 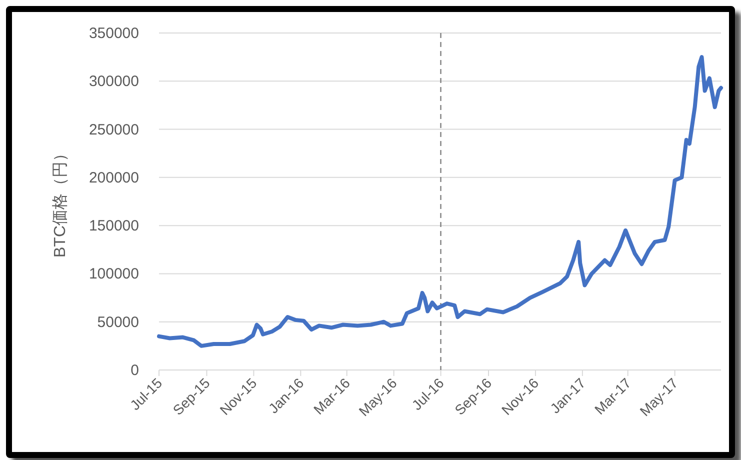 What do you see at coordinates (134, 370) in the screenshot?
I see `y-tick-label: 0` at bounding box center [134, 370].